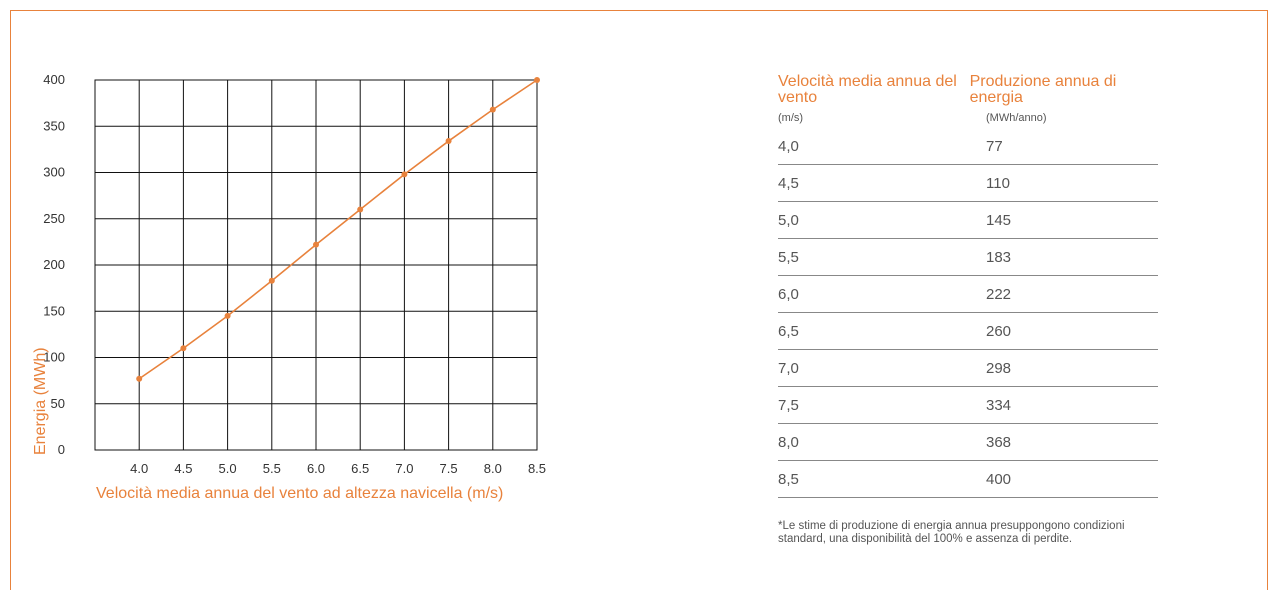 This screenshot has width=1270, height=590. What do you see at coordinates (788, 331) in the screenshot?
I see `cell-speed: 6,5` at bounding box center [788, 331].